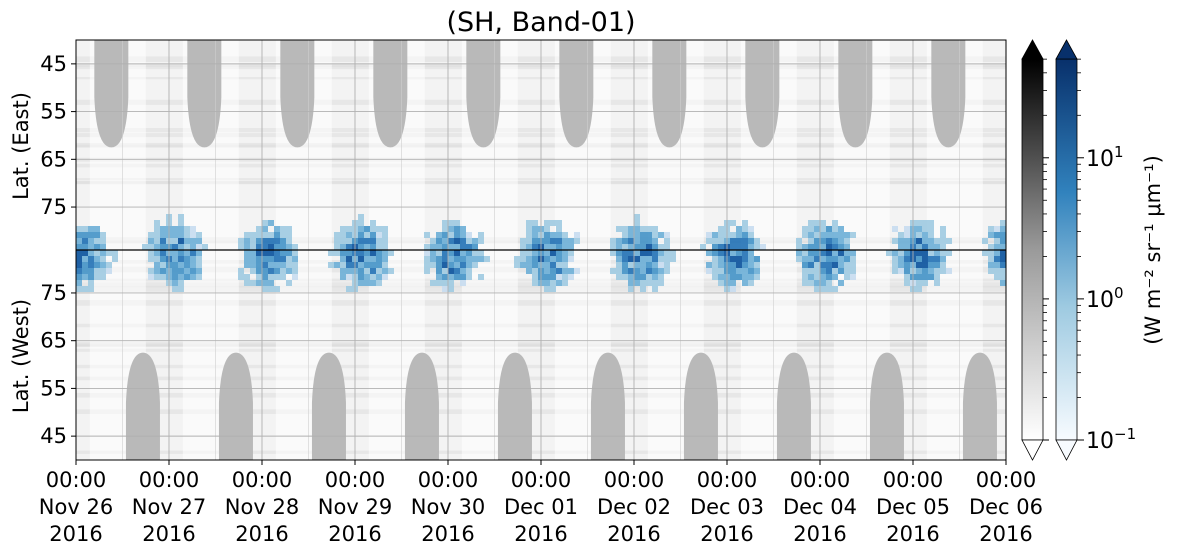  I want to click on xtick-line: Dec 02, so click(634, 507).